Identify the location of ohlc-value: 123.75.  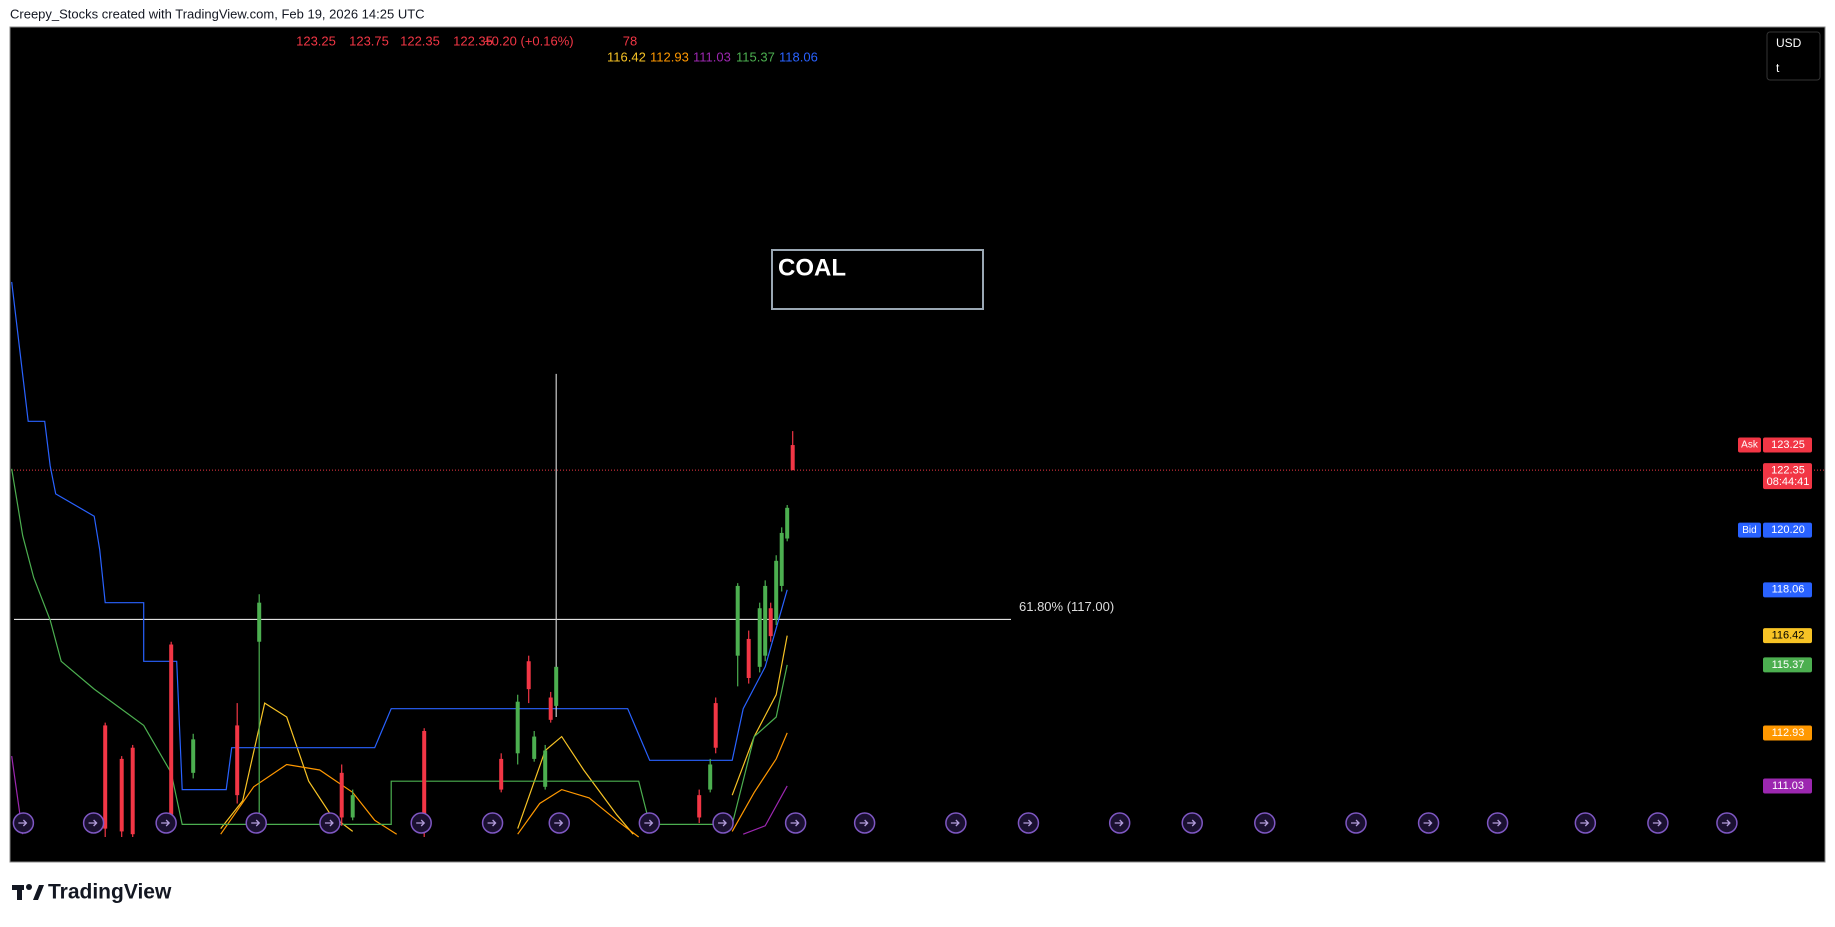
(369, 40).